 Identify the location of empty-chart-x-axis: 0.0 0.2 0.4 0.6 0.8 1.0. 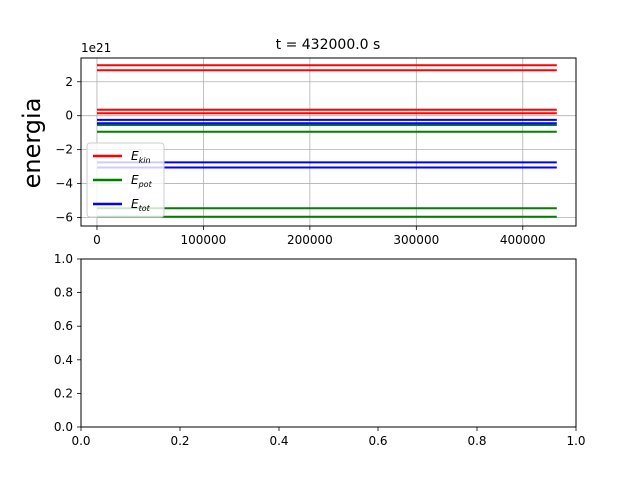
(328, 437).